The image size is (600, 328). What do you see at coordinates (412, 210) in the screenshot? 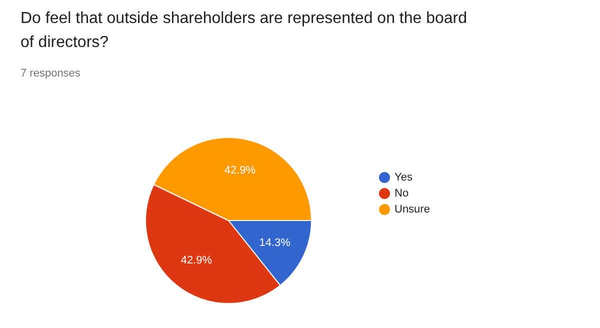
I see `legend-label: Unsure` at bounding box center [412, 210].